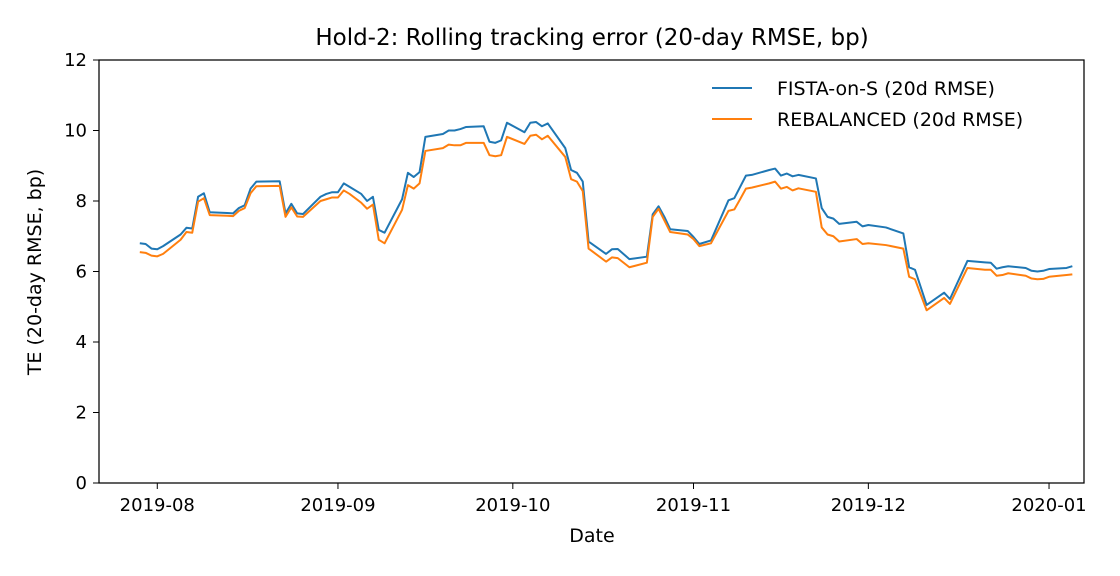  I want to click on y-tick-label: 10, so click(75, 131).